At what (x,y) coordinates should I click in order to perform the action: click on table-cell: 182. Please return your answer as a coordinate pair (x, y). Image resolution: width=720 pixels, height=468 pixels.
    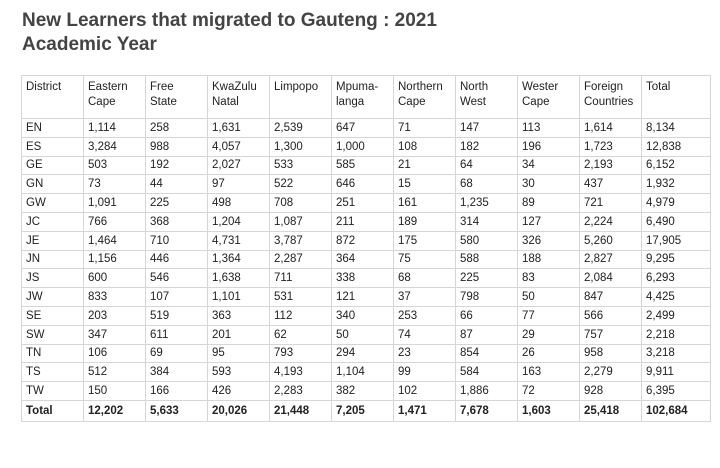
    Looking at the image, I should click on (486, 146).